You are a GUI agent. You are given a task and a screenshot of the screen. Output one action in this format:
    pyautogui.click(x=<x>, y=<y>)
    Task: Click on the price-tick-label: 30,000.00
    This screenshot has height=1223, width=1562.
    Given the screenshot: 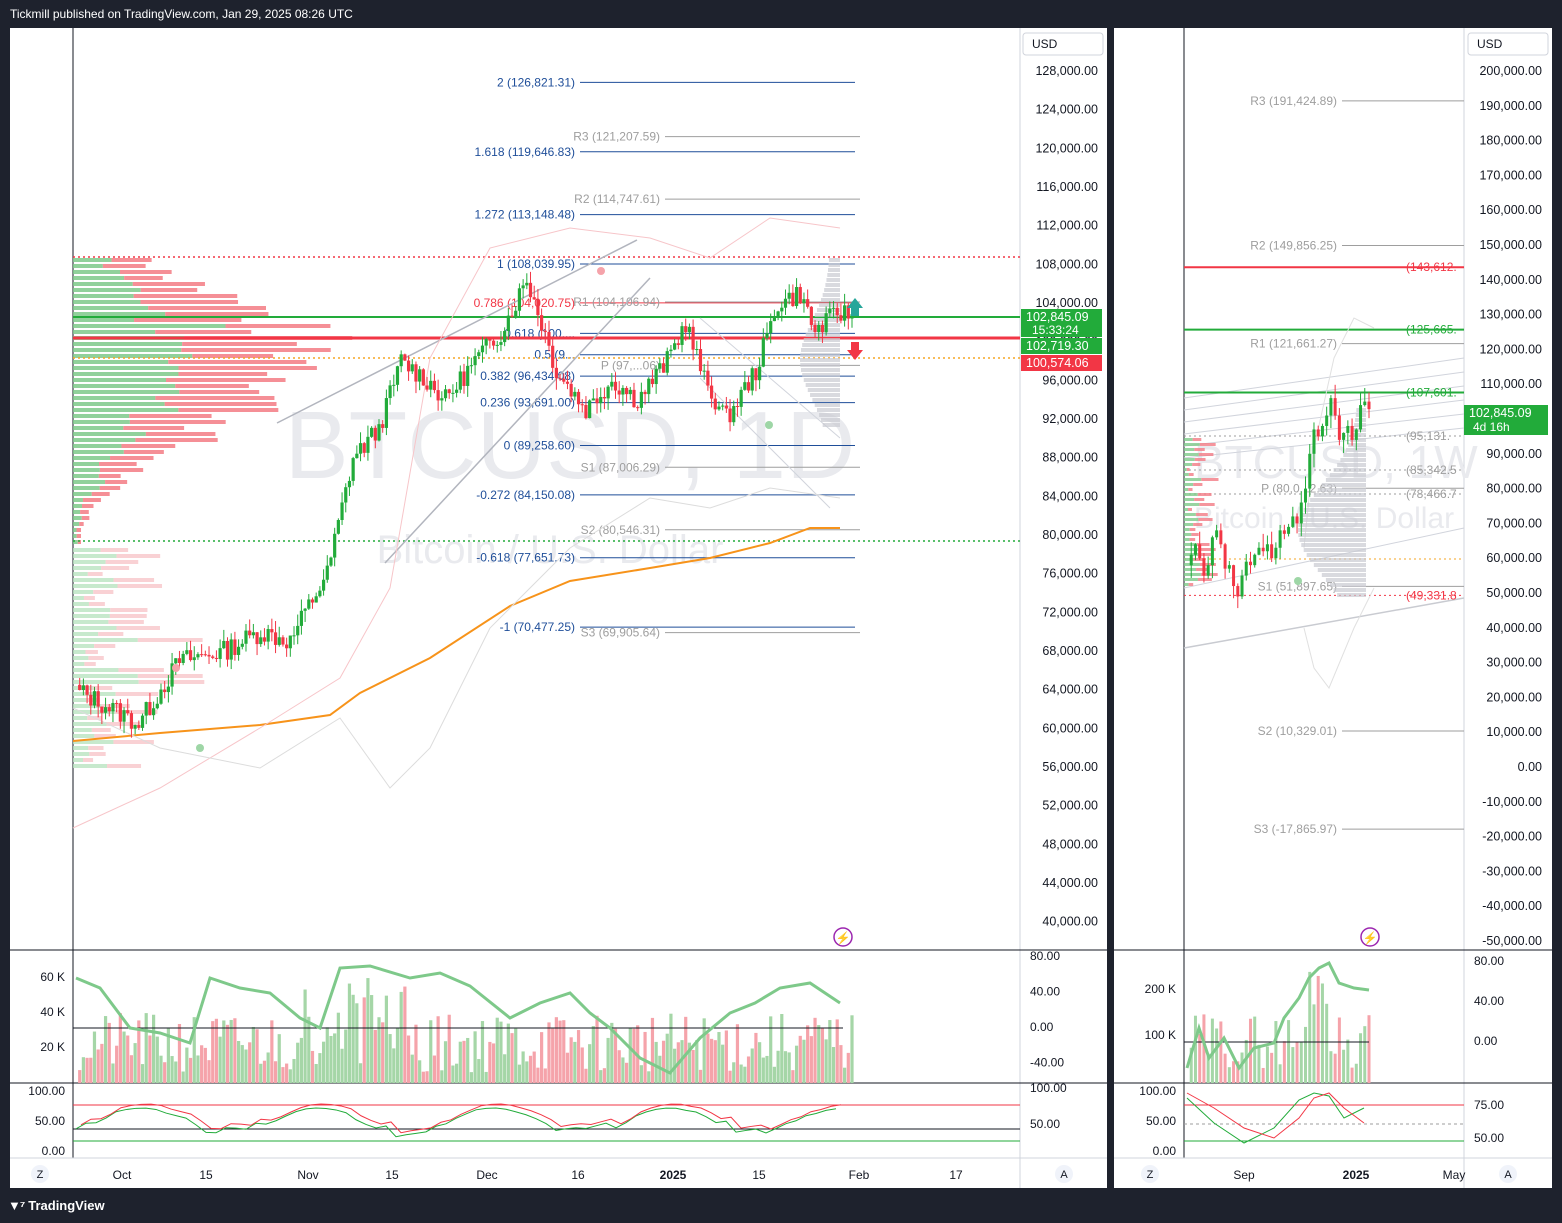 What is the action you would take?
    pyautogui.click(x=1514, y=663)
    